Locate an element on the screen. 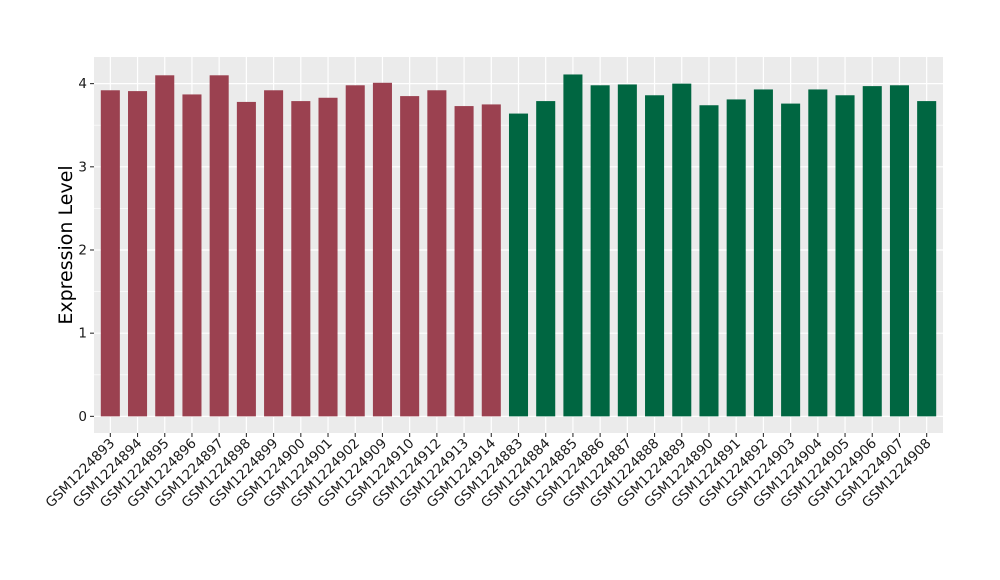 Image resolution: width=1000 pixels, height=580 pixels. bar-GSM1224905 is located at coordinates (845, 256).